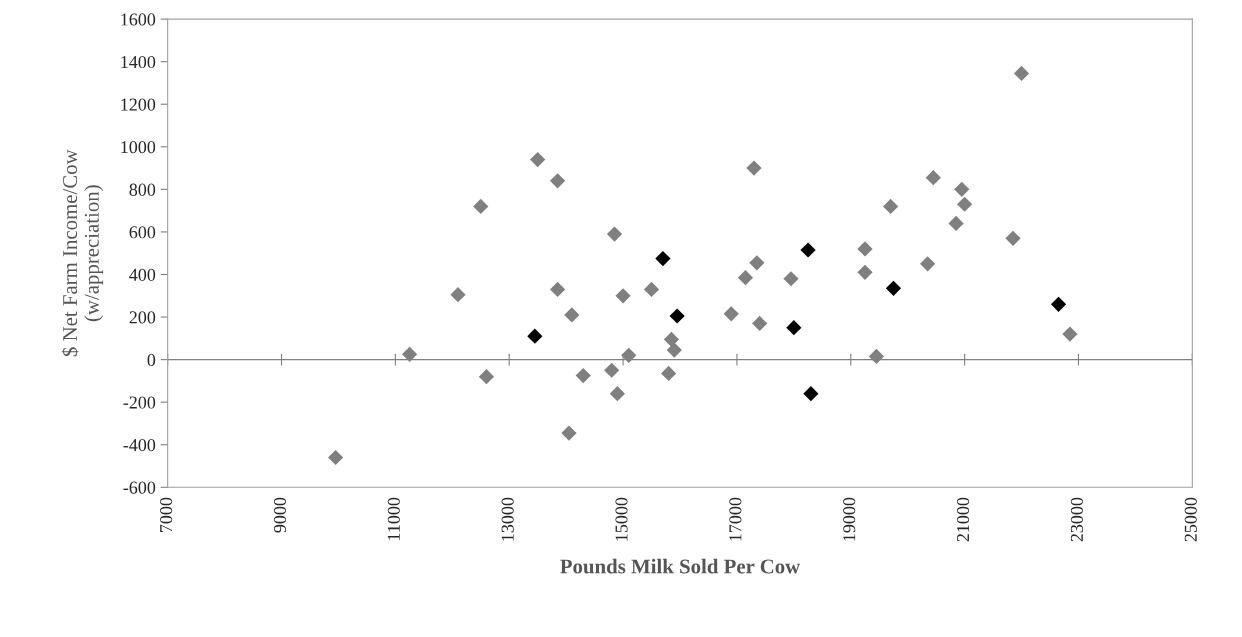 Image resolution: width=1242 pixels, height=637 pixels. Describe the element at coordinates (166, 514) in the screenshot. I see `x-tick-label: 7000` at that location.